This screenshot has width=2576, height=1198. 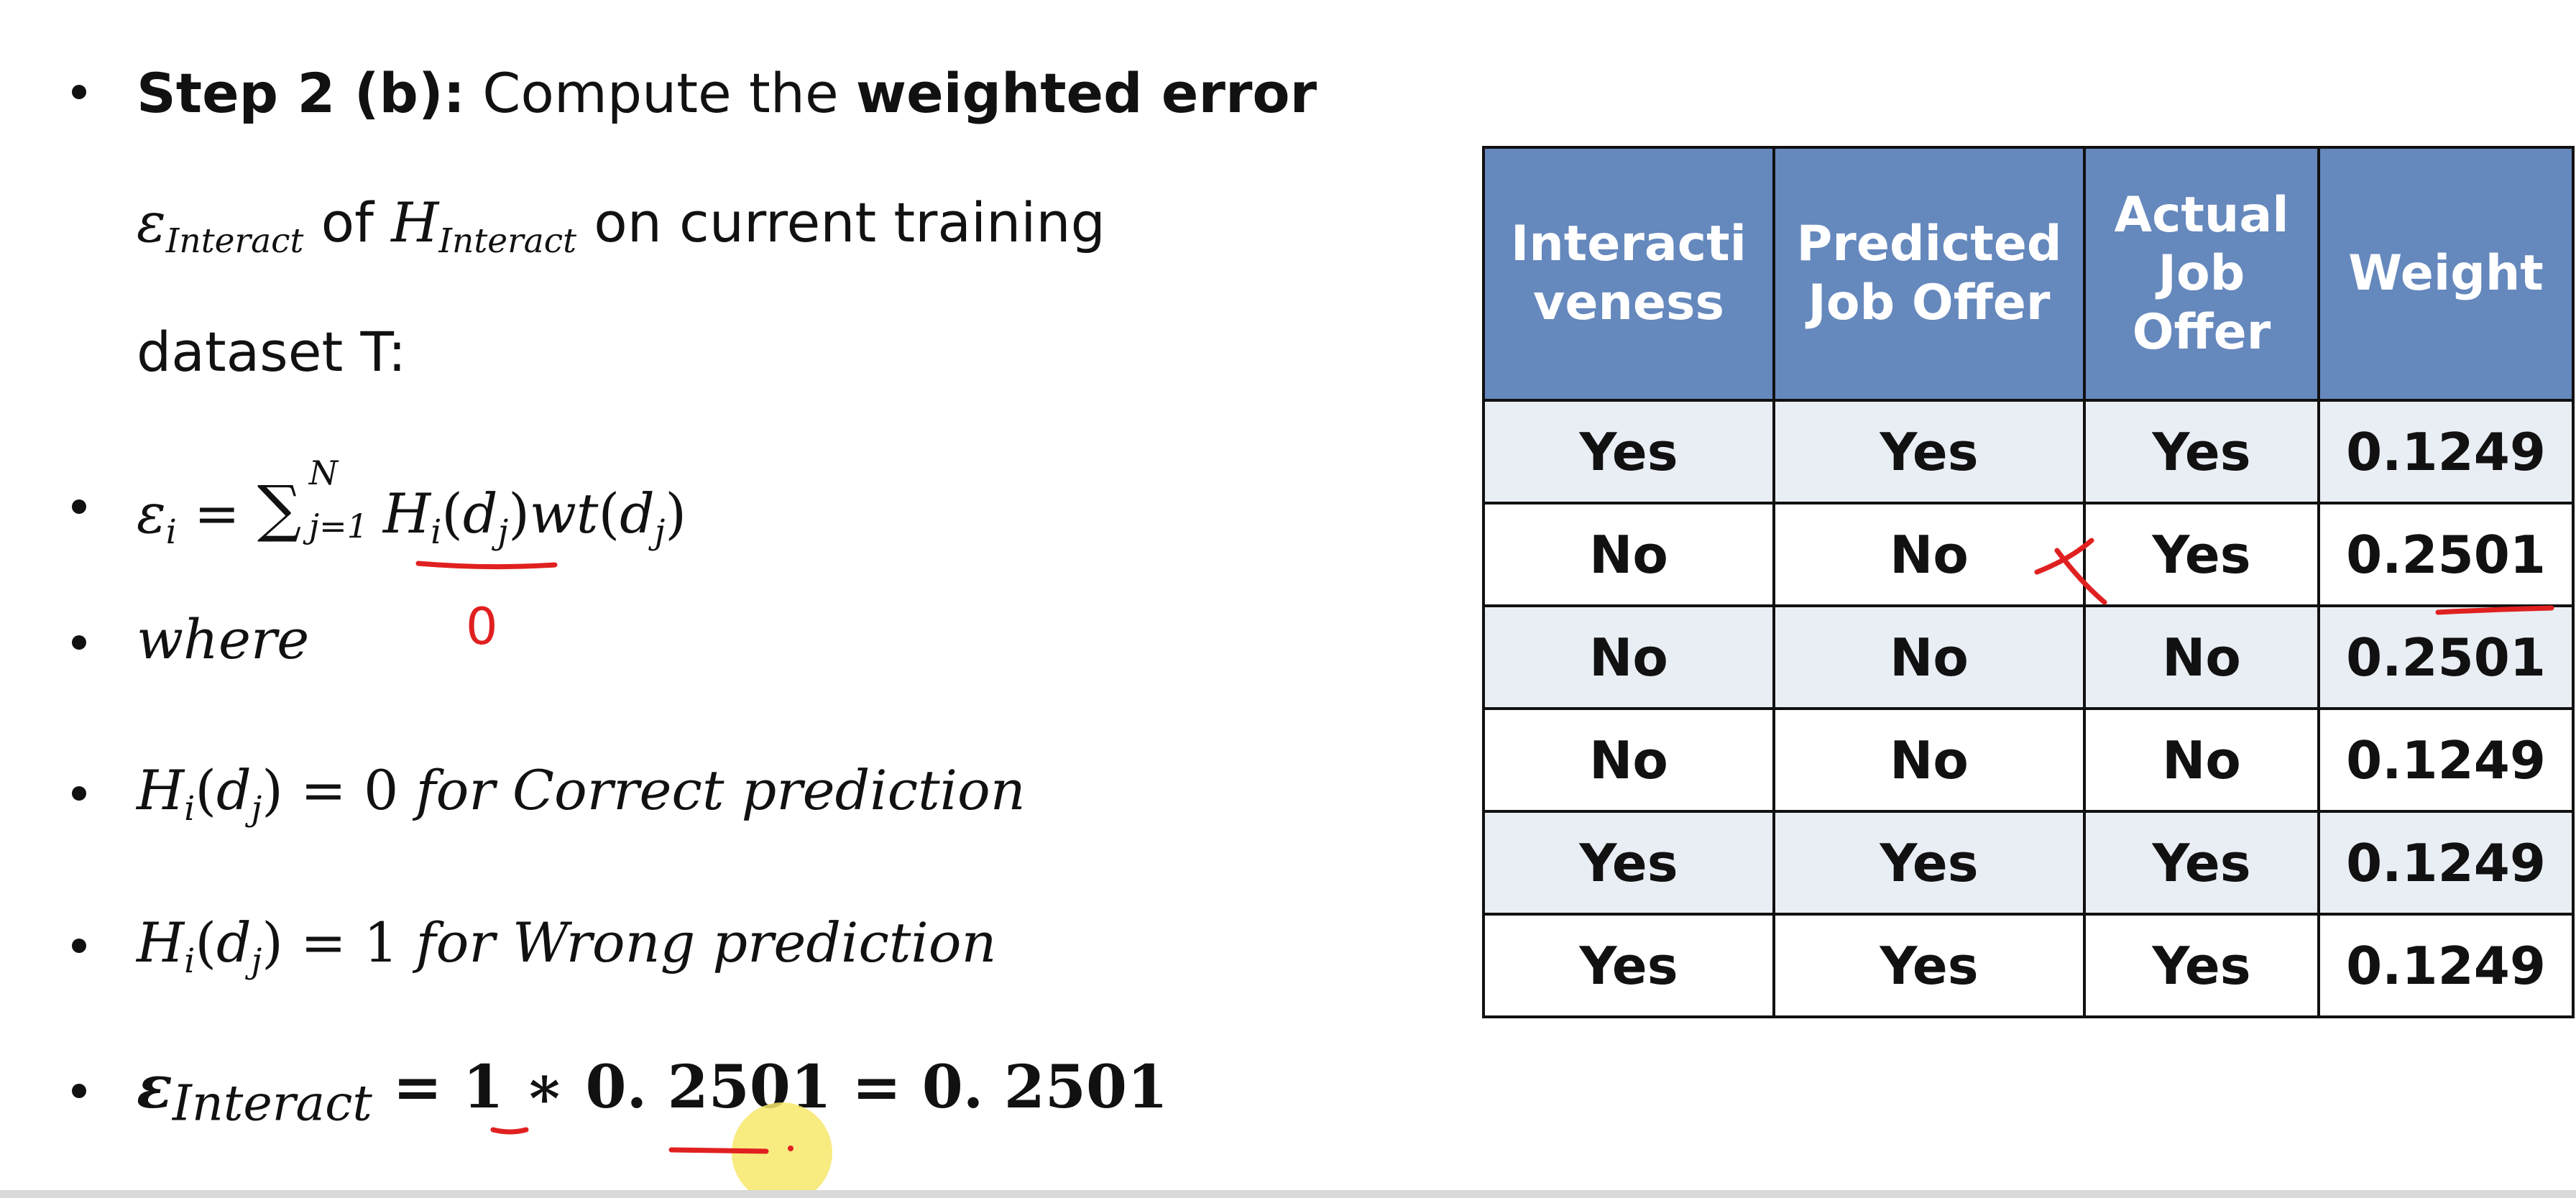 I want to click on step-line-3: dataset T:, so click(x=272, y=352).